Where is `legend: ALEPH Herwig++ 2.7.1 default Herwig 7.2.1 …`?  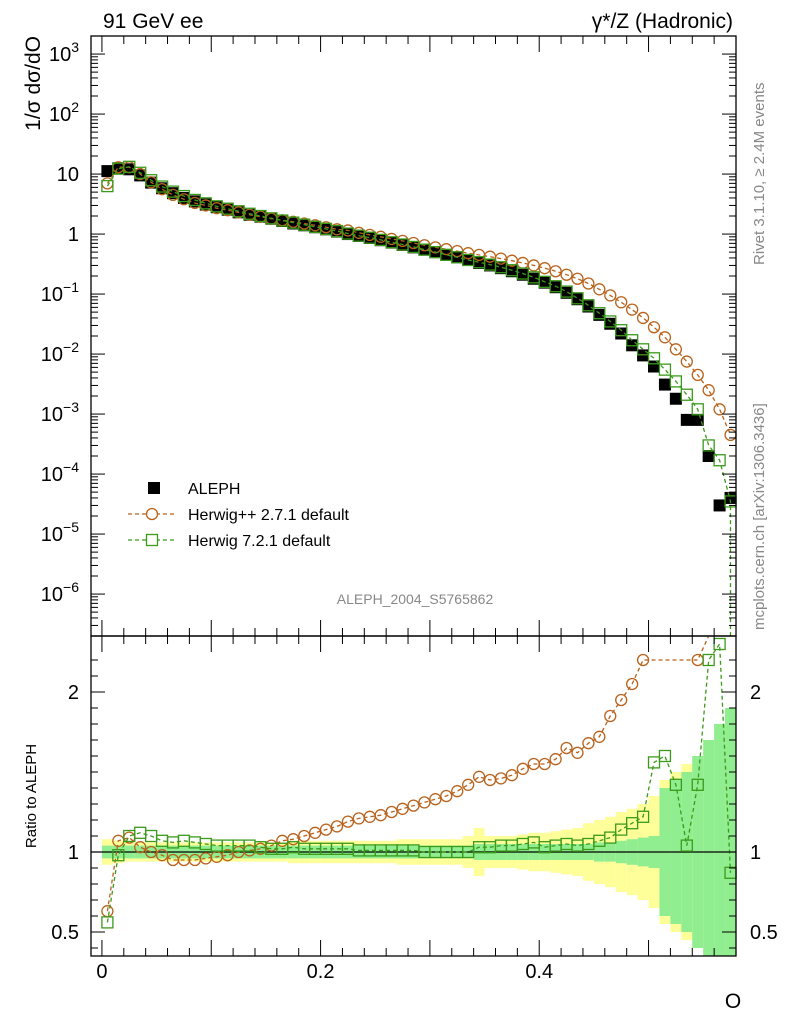
legend: ALEPH Herwig++ 2.7.1 default Herwig 7.2.1 … is located at coordinates (239, 515).